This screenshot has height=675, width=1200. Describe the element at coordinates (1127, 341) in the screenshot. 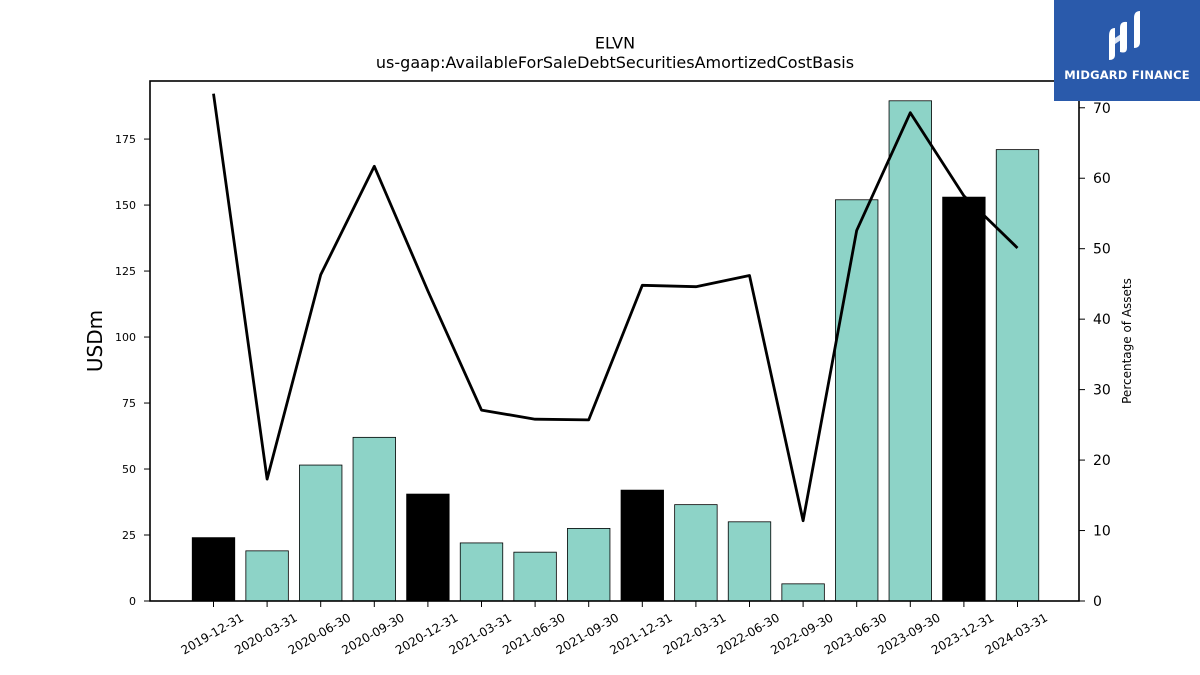

I see `y2-axis-label: Percentage of Assets` at that location.